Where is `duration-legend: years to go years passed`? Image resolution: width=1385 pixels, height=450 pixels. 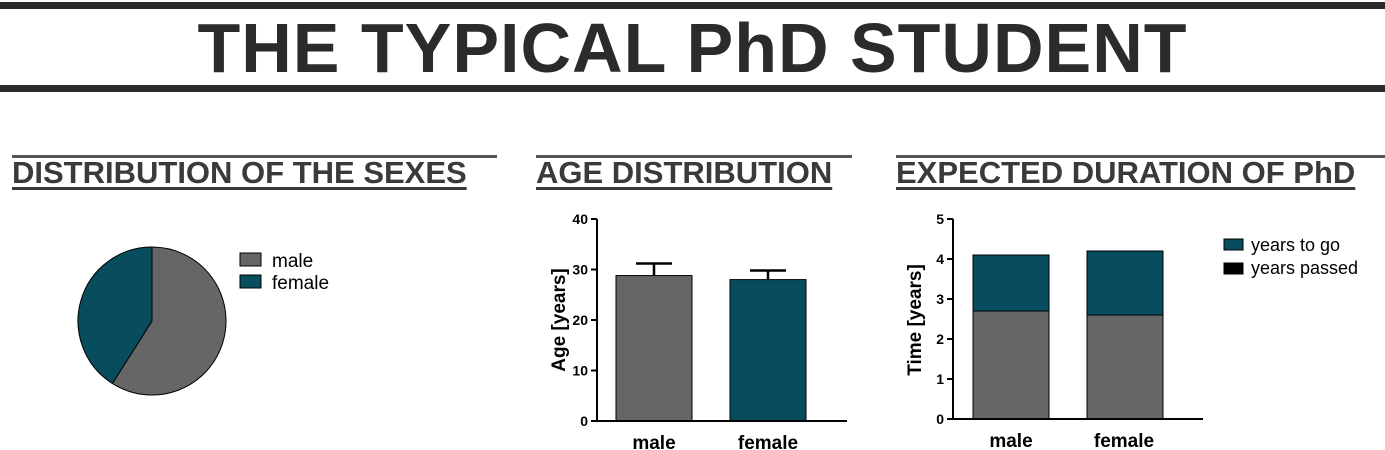
duration-legend: years to go years passed is located at coordinates (1290, 256).